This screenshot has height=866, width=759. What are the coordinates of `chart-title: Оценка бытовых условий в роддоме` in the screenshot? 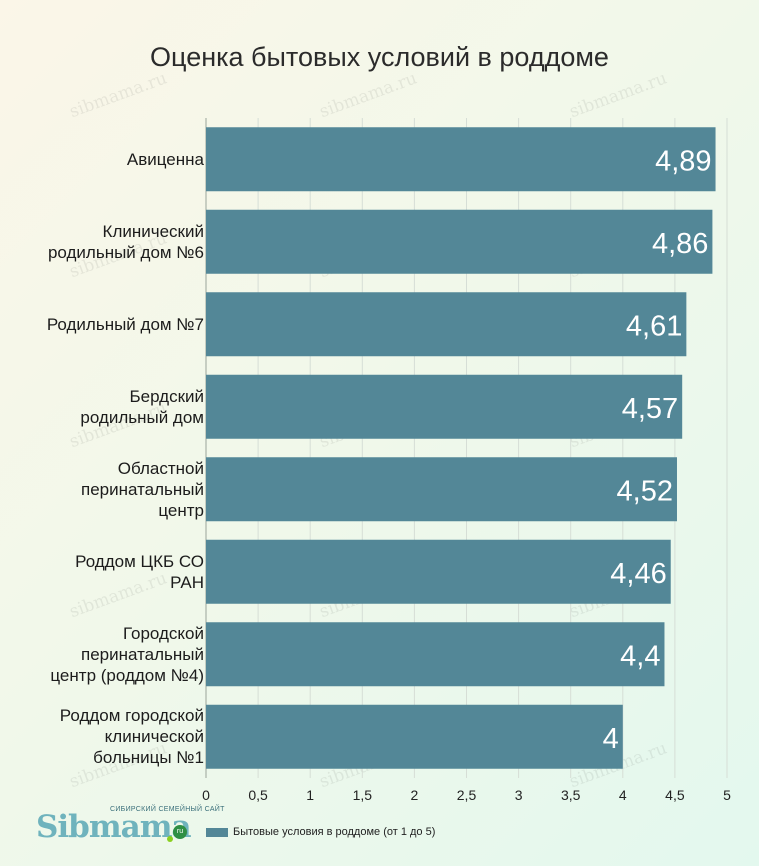 It's located at (379, 57).